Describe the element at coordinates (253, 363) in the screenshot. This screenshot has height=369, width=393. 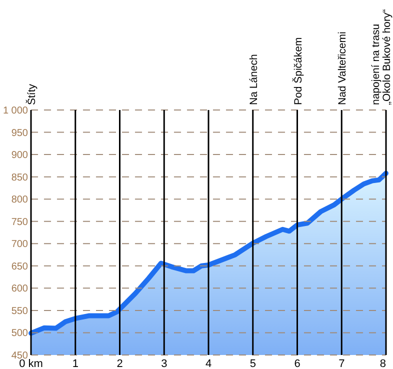
I see `x-tick-label: 5` at that location.